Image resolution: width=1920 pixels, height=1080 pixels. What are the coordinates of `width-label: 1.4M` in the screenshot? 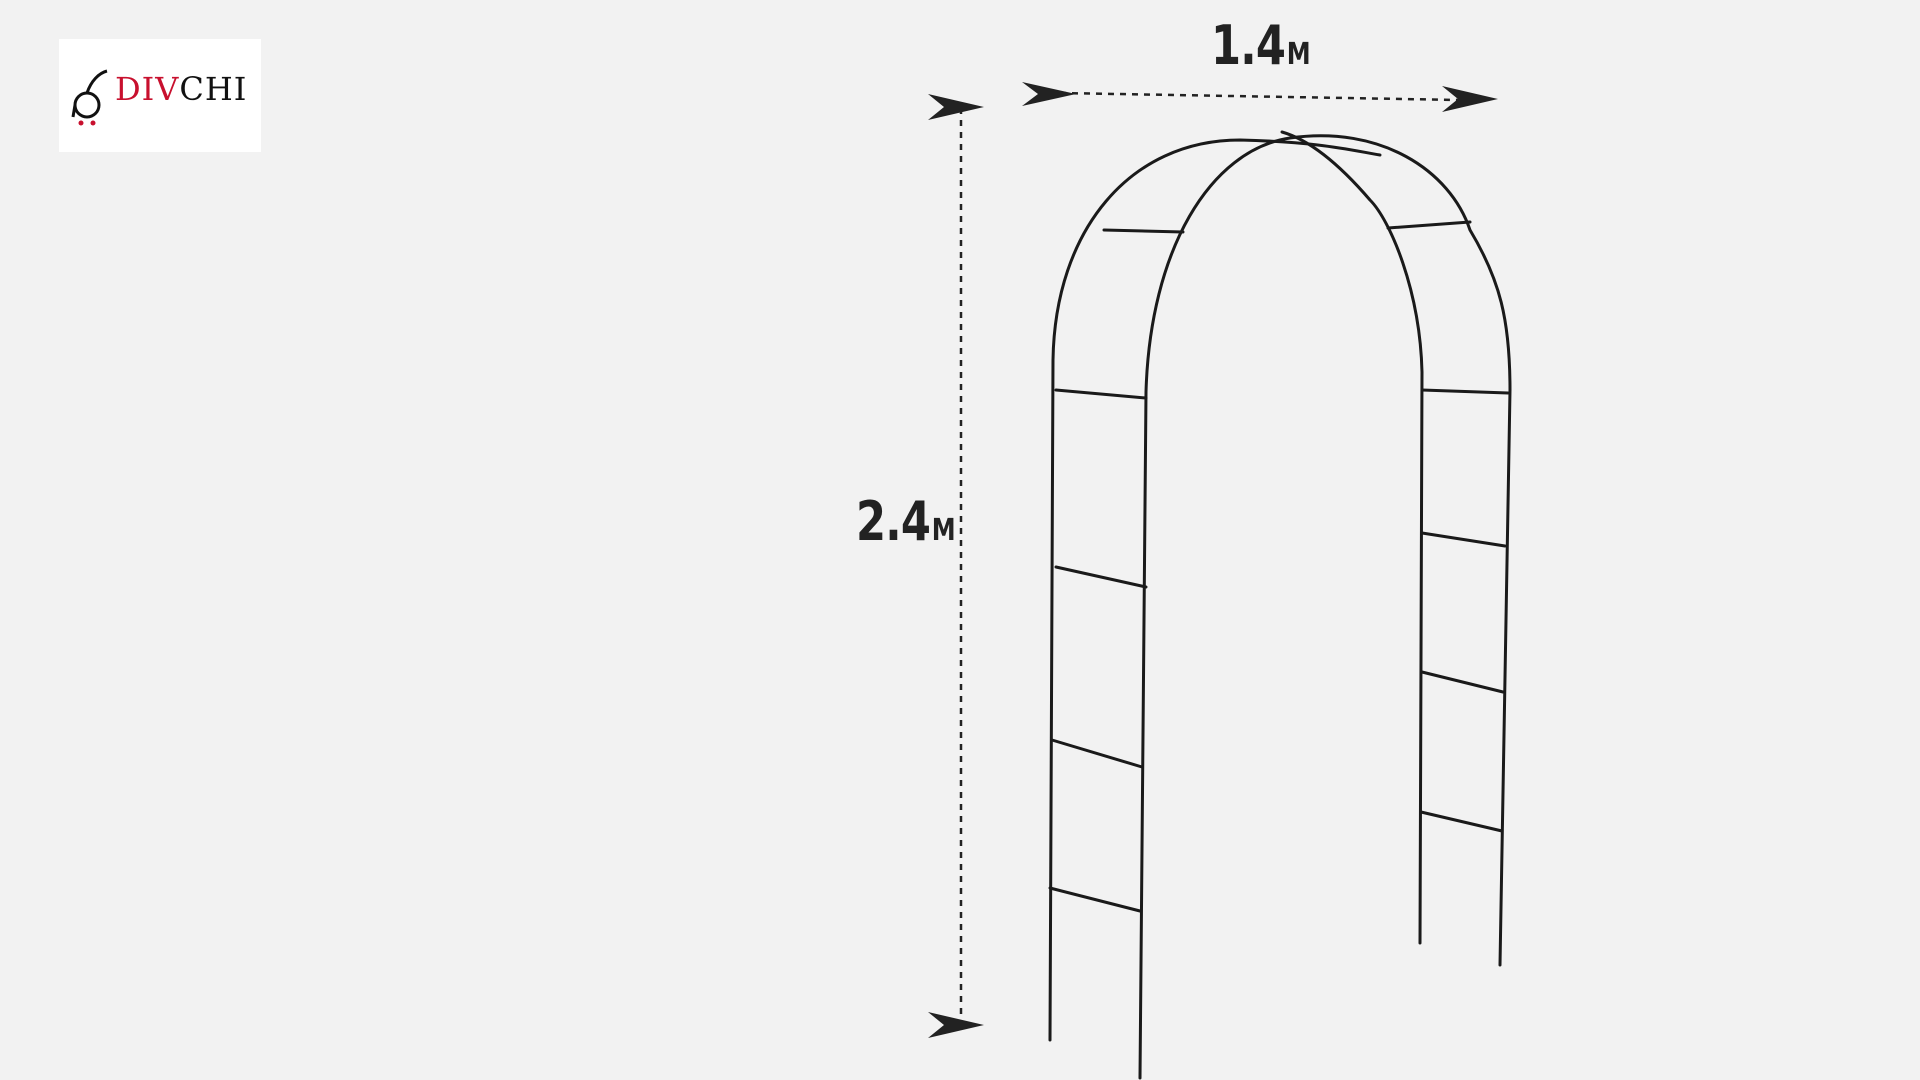 It's located at (1261, 45).